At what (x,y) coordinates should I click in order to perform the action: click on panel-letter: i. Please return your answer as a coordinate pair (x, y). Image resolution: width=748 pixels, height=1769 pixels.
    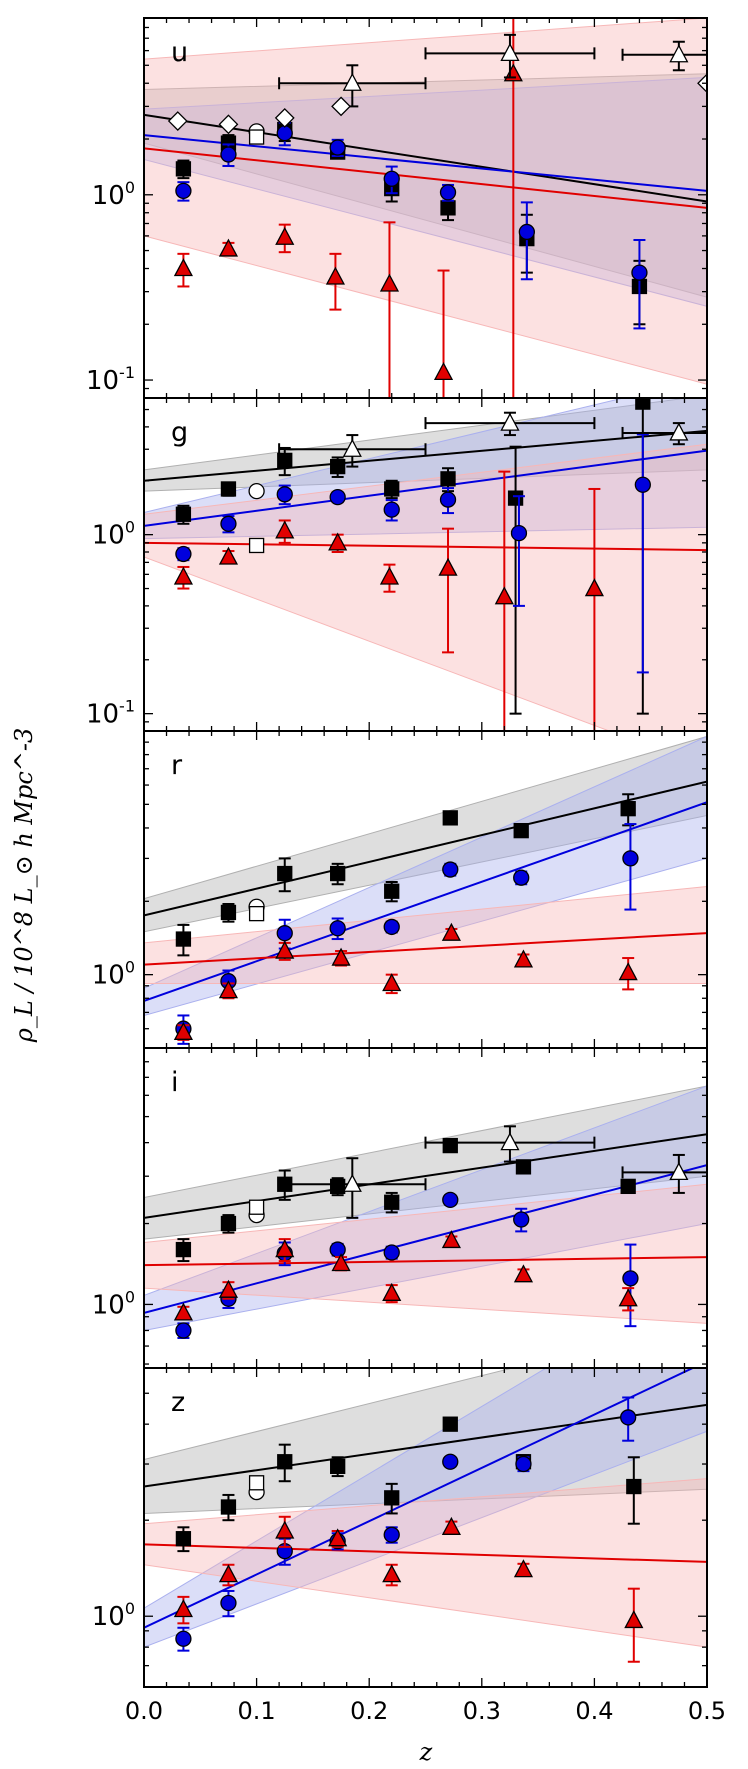
    Looking at the image, I should click on (175, 1082).